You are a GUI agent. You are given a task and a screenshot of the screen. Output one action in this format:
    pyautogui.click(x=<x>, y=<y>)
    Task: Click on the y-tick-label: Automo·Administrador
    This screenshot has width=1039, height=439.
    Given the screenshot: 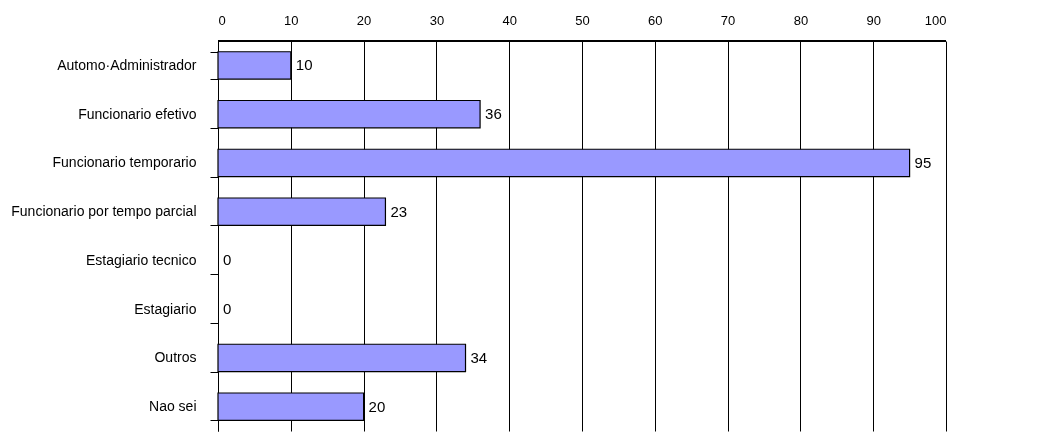 What is the action you would take?
    pyautogui.click(x=127, y=64)
    